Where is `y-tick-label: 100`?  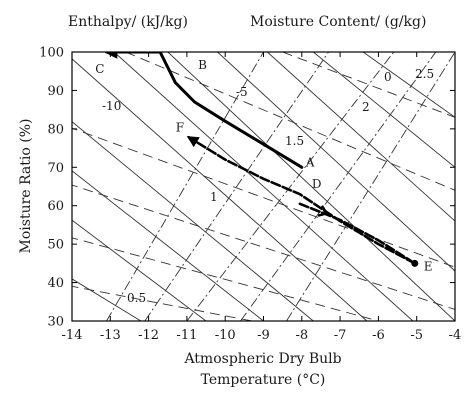 y-tick-label: 100 is located at coordinates (51, 53).